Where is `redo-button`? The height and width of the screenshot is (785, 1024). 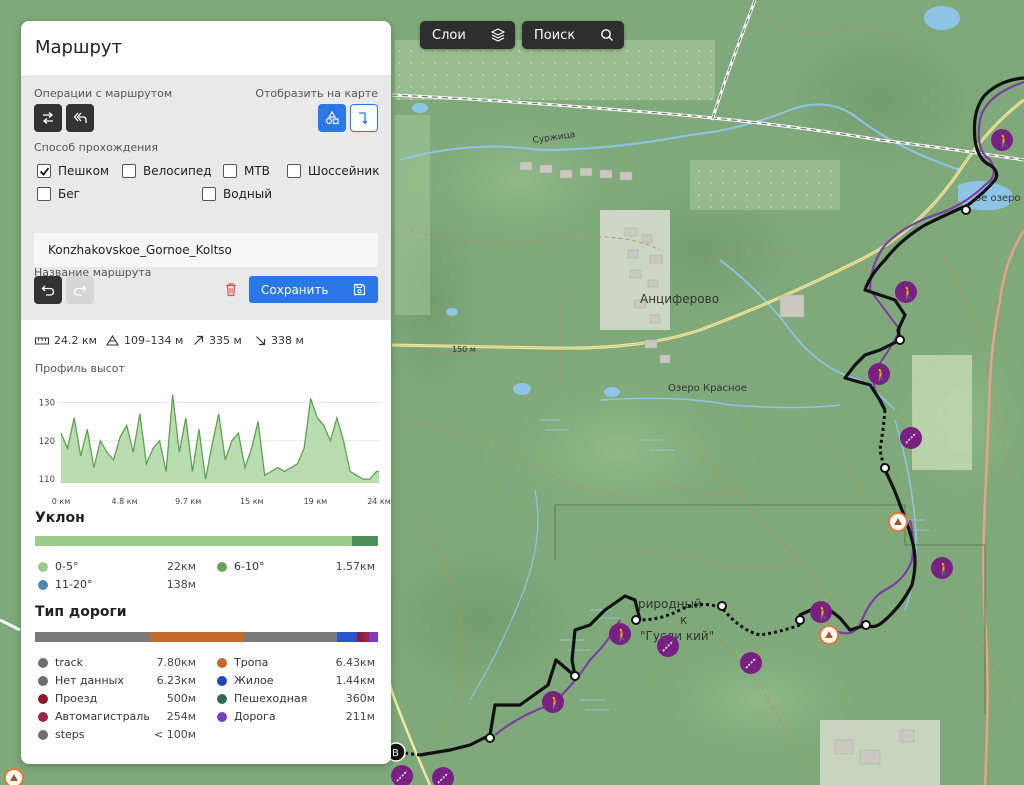 redo-button is located at coordinates (80, 290).